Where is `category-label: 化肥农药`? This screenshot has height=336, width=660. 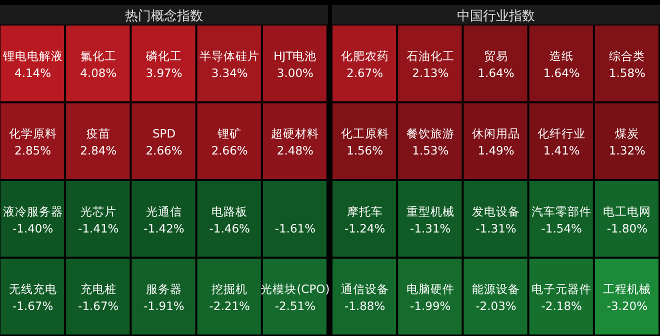 category-label: 化肥农药 is located at coordinates (364, 55).